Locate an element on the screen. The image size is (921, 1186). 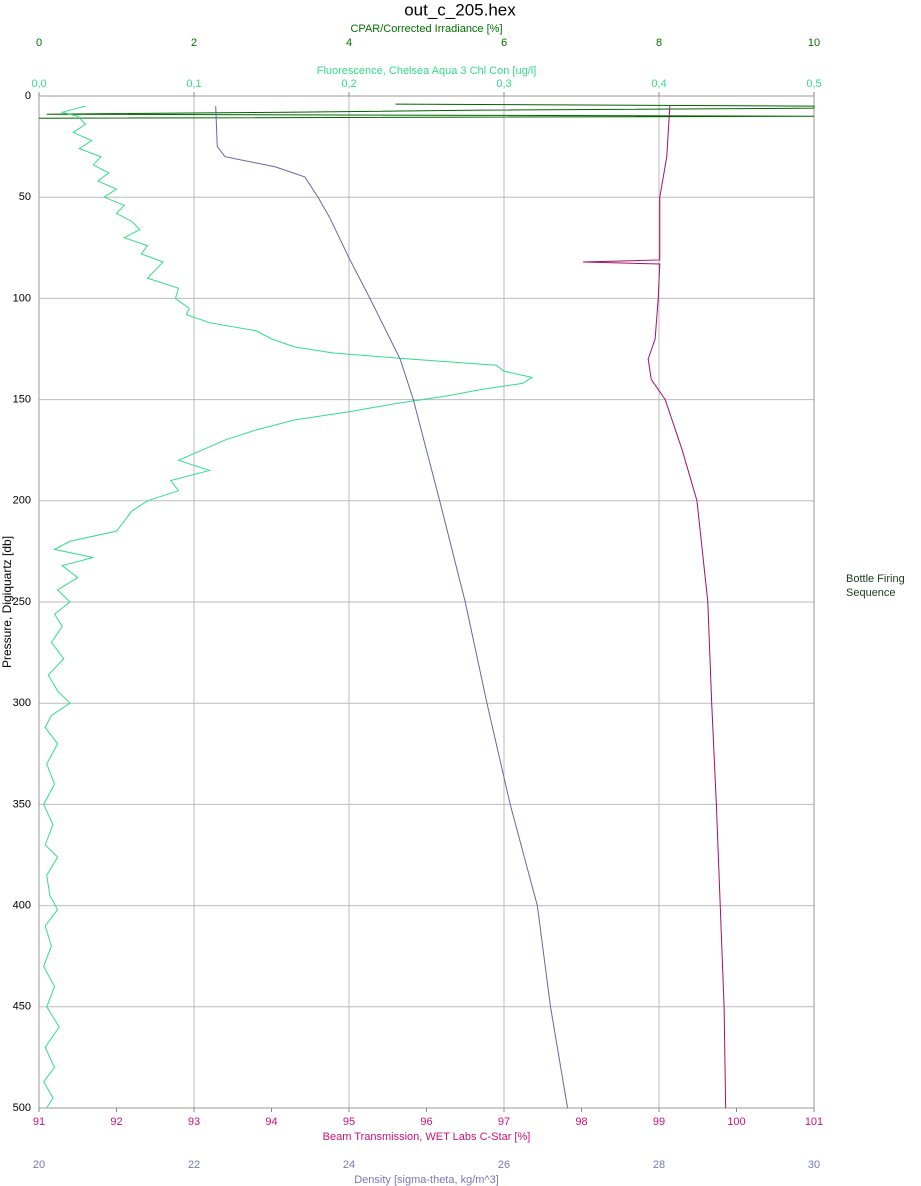
x-tick-label: 8 is located at coordinates (659, 43).